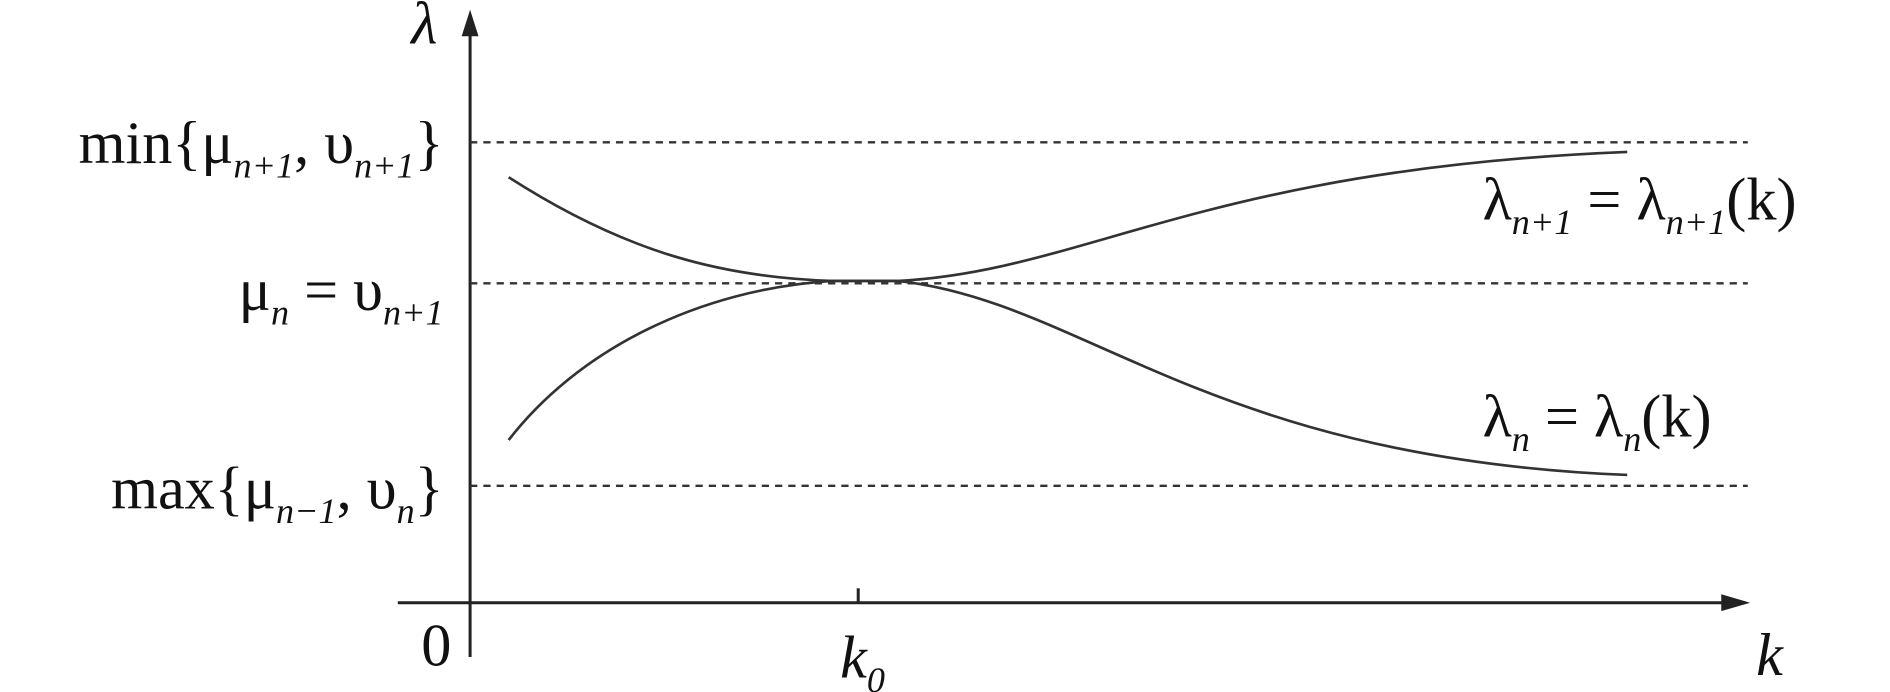  I want to click on label-part: μ, so click(255, 290).